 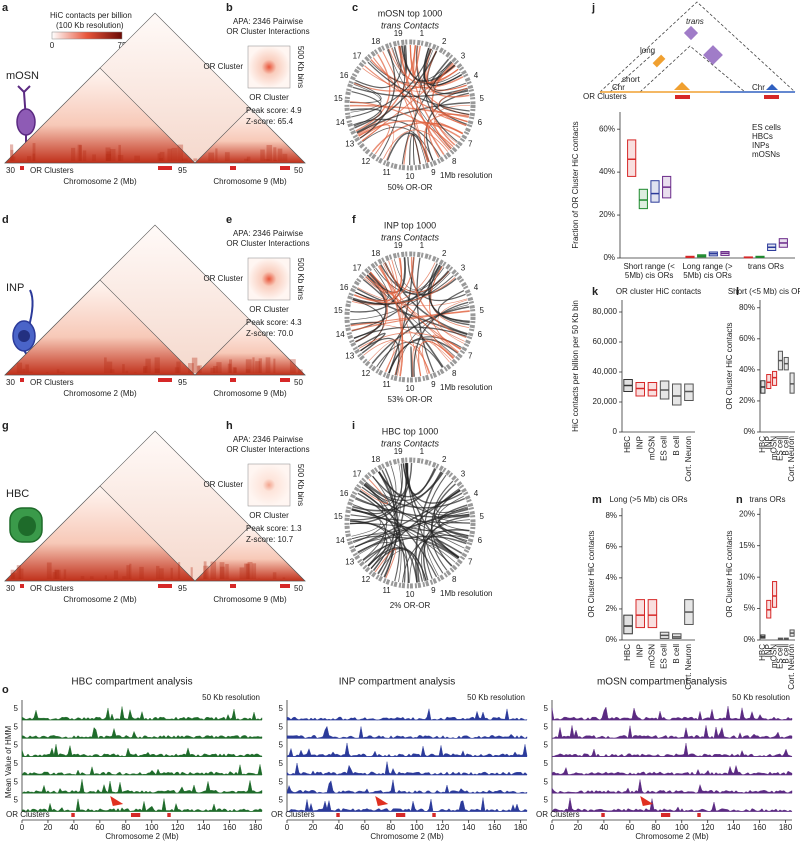 What do you see at coordinates (268, 439) in the screenshot?
I see `apa-title: APA: 2346 Pairwise` at bounding box center [268, 439].